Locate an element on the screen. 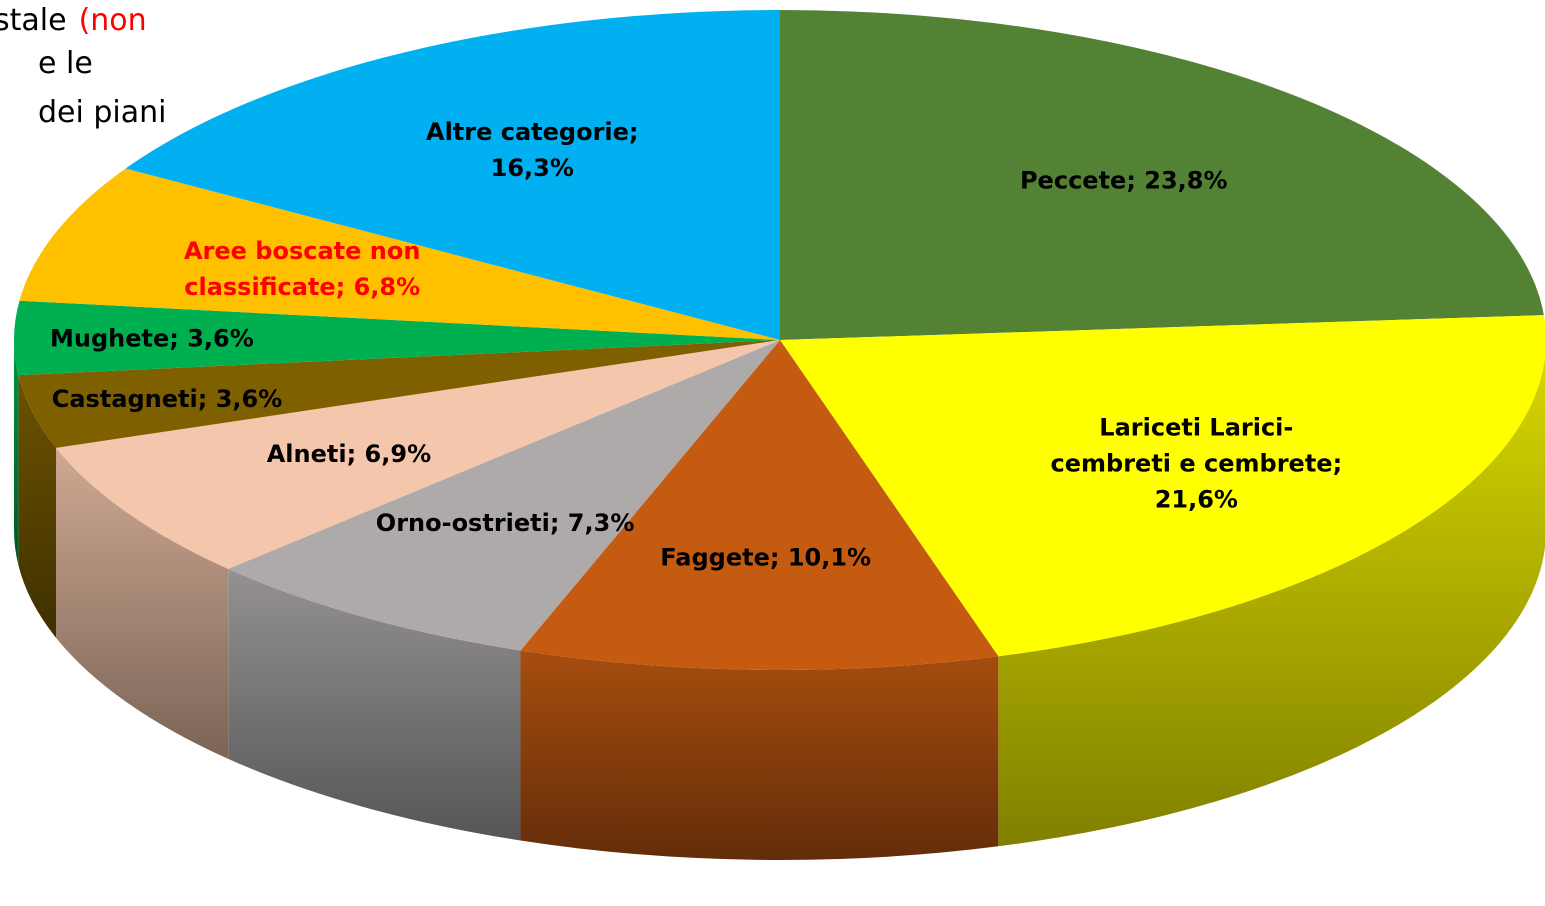  data-label: Peccete; 23,8% is located at coordinates (1124, 180).